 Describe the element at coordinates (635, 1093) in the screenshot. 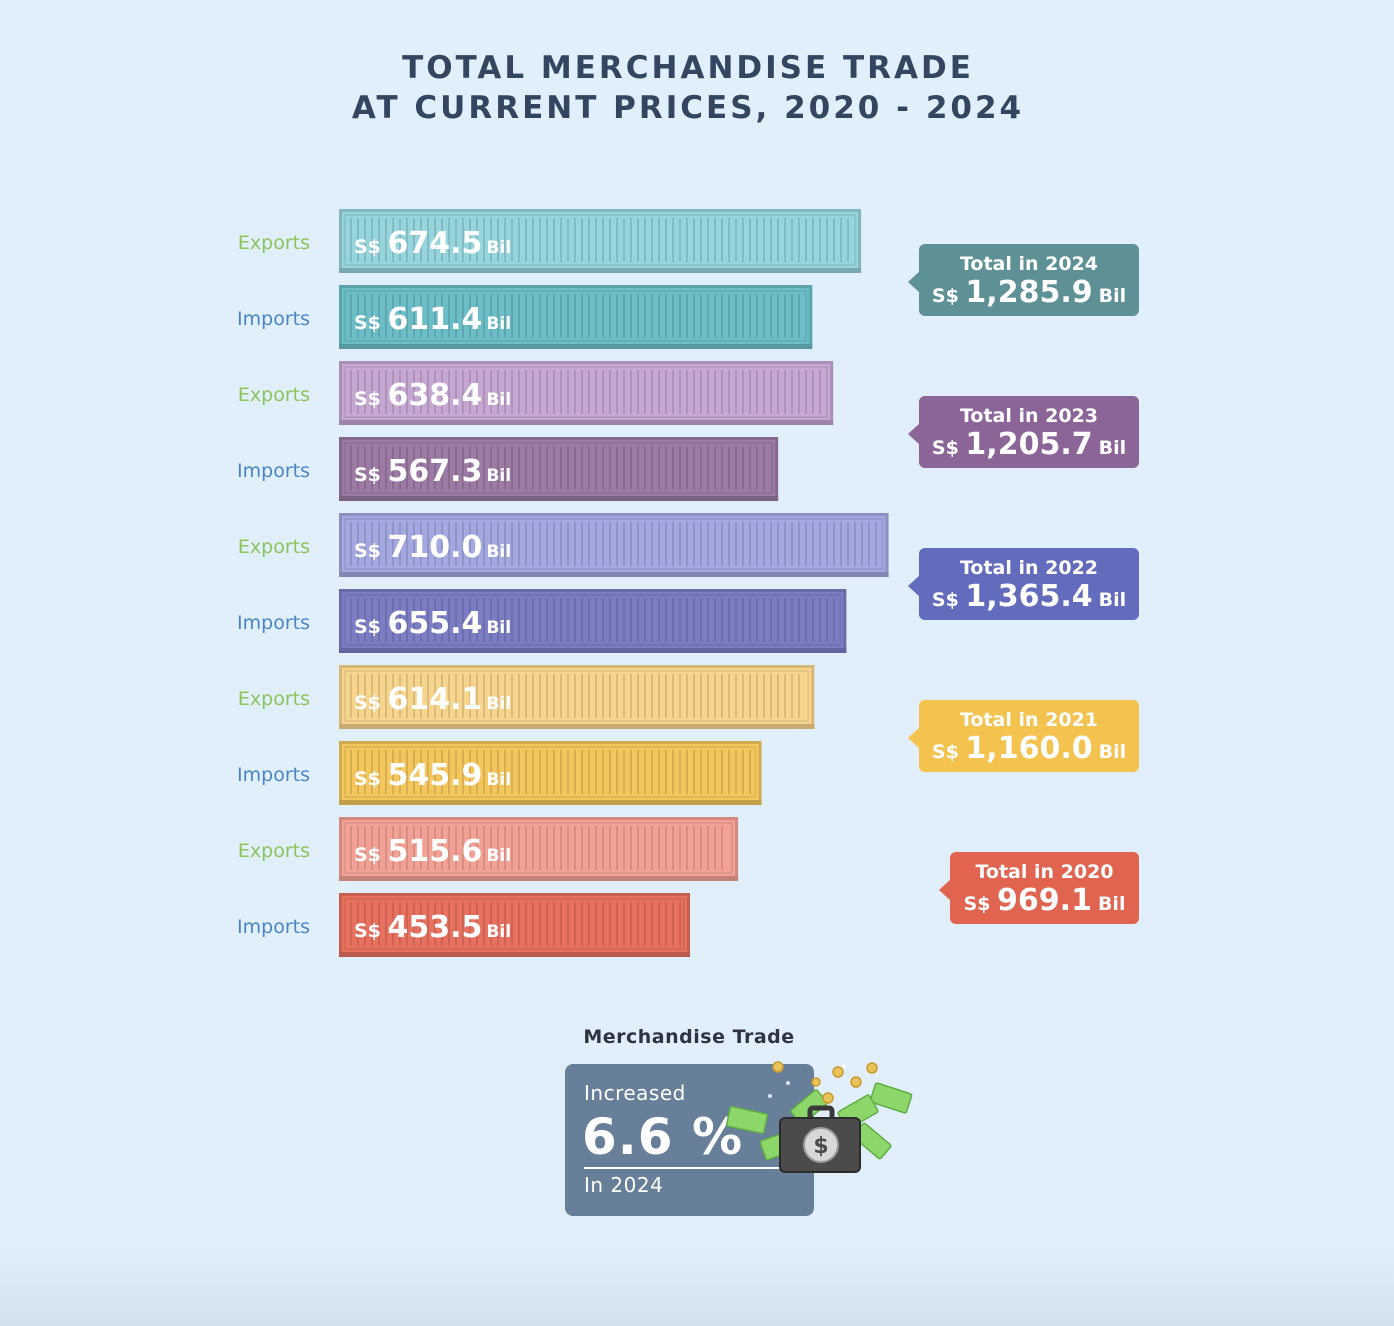

I see `kpi-label: Increased` at that location.